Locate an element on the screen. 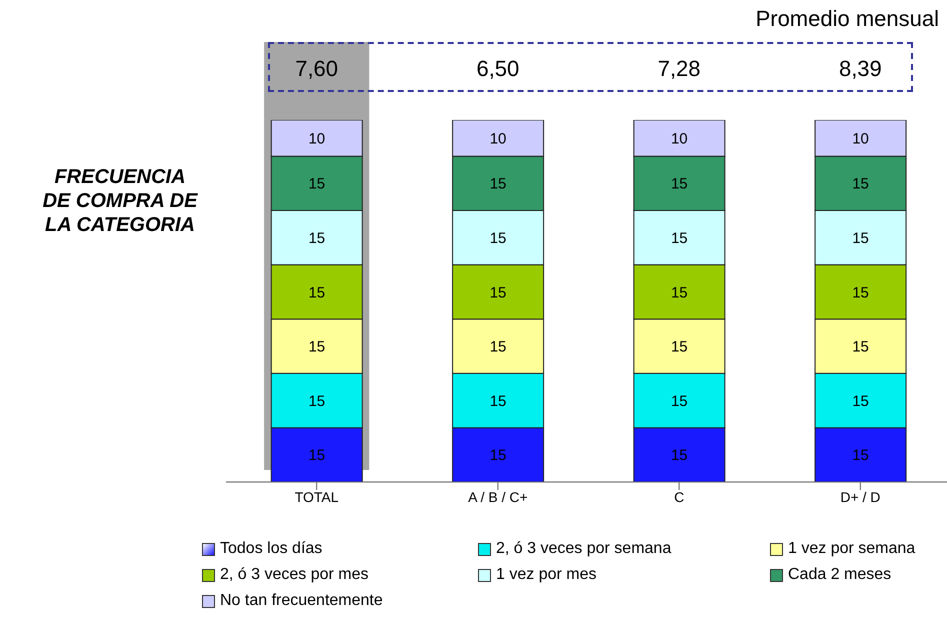 Image resolution: width=947 pixels, height=619 pixels. x-tick-label: TOTAL is located at coordinates (316, 496).